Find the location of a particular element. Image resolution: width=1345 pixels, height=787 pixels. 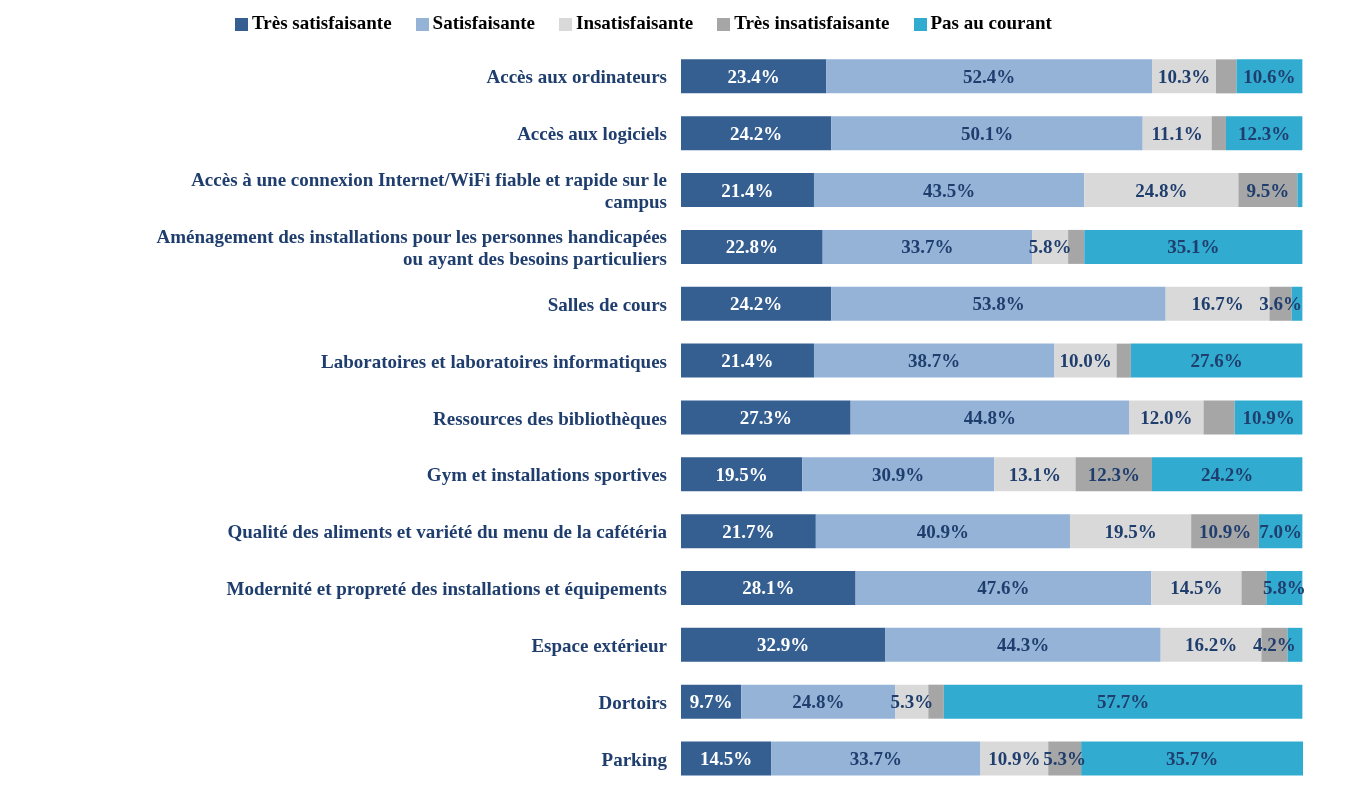

data-label: 5.3% is located at coordinates (912, 702).